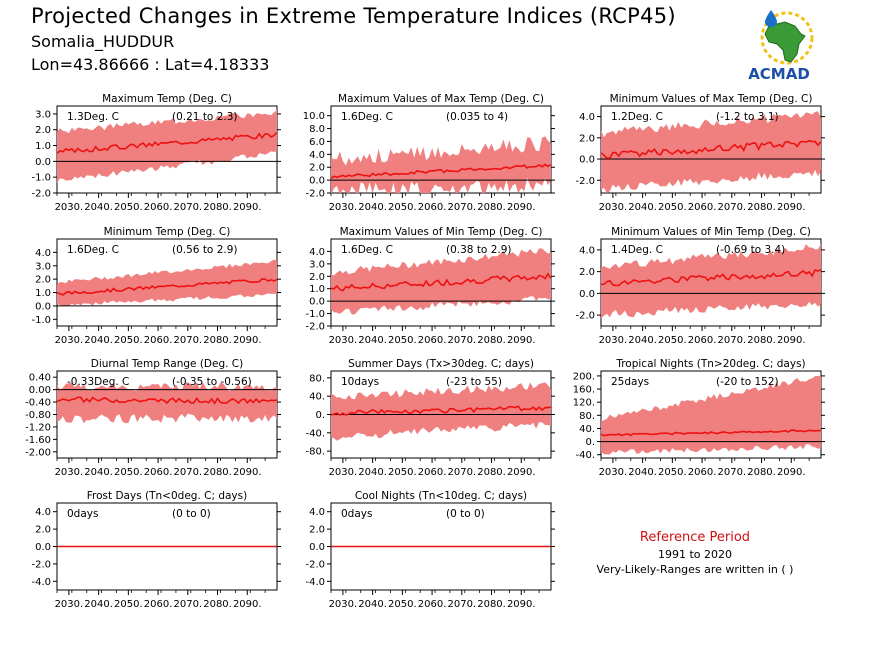 This screenshot has width=879, height=659. I want to click on very-likely-range-label: (0.56 to 2.9), so click(205, 250).